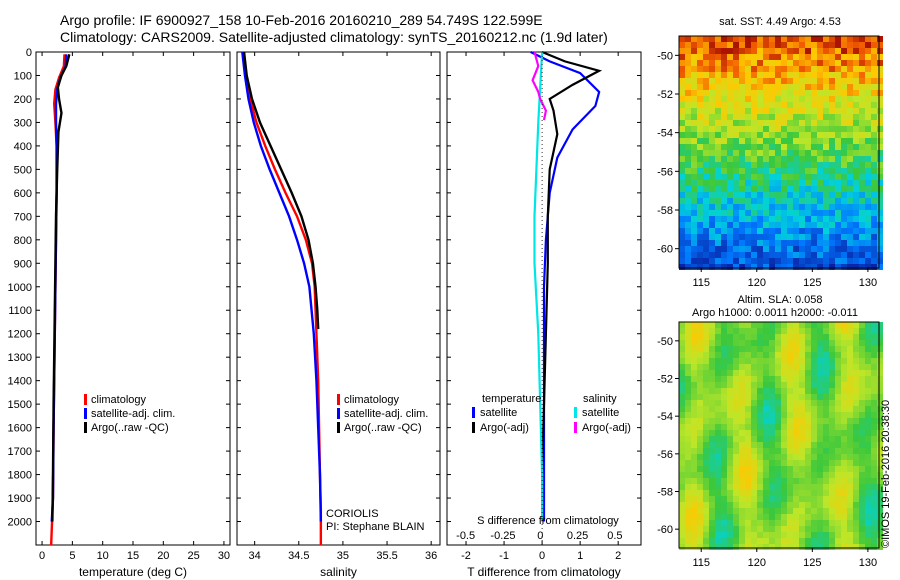 This screenshot has height=580, width=900. Describe the element at coordinates (23, 217) in the screenshot. I see `ytick-label: 700` at that location.